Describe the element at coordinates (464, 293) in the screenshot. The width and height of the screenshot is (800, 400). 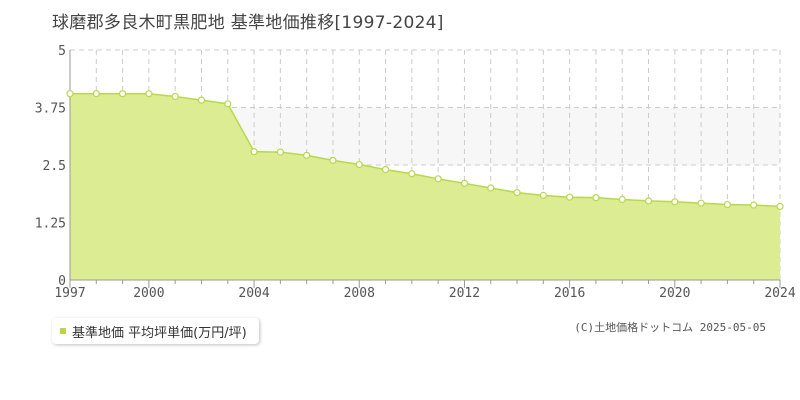
I see `x-tick-label: 2012` at that location.